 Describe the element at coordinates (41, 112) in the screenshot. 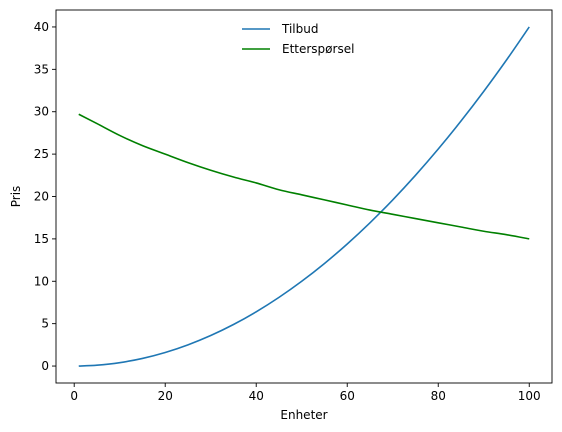

I see `y-tick-label: 30` at that location.